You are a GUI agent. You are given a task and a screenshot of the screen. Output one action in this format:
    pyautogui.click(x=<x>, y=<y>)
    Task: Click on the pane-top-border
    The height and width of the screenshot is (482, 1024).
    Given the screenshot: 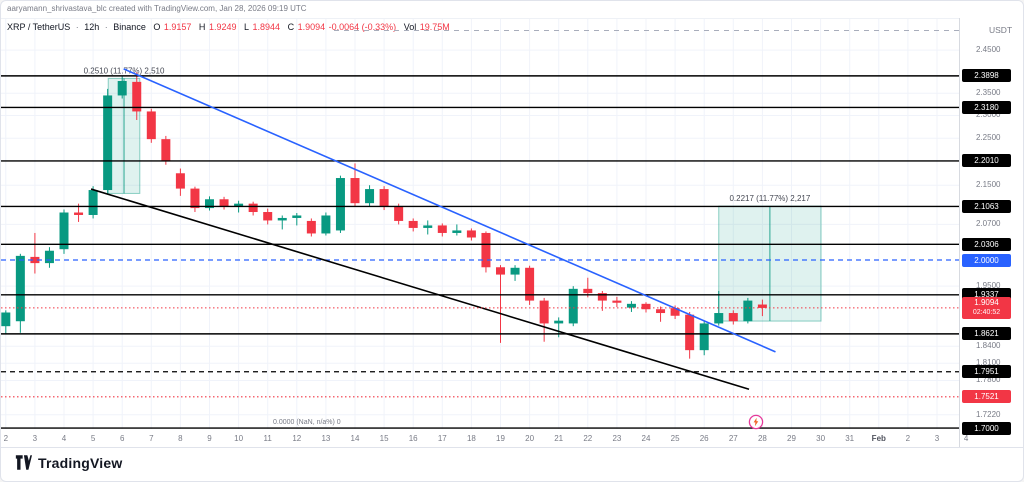 What is the action you would take?
    pyautogui.click(x=512, y=18)
    